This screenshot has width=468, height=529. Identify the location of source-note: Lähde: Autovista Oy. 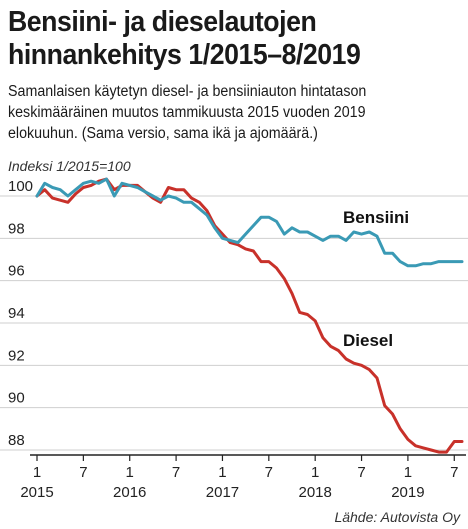
(397, 517).